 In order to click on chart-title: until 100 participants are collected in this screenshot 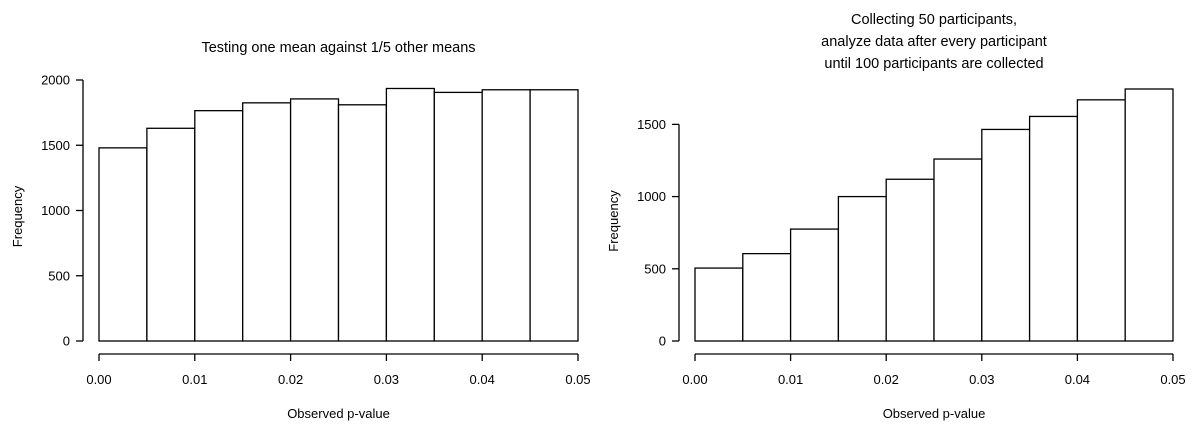, I will do `click(933, 64)`.